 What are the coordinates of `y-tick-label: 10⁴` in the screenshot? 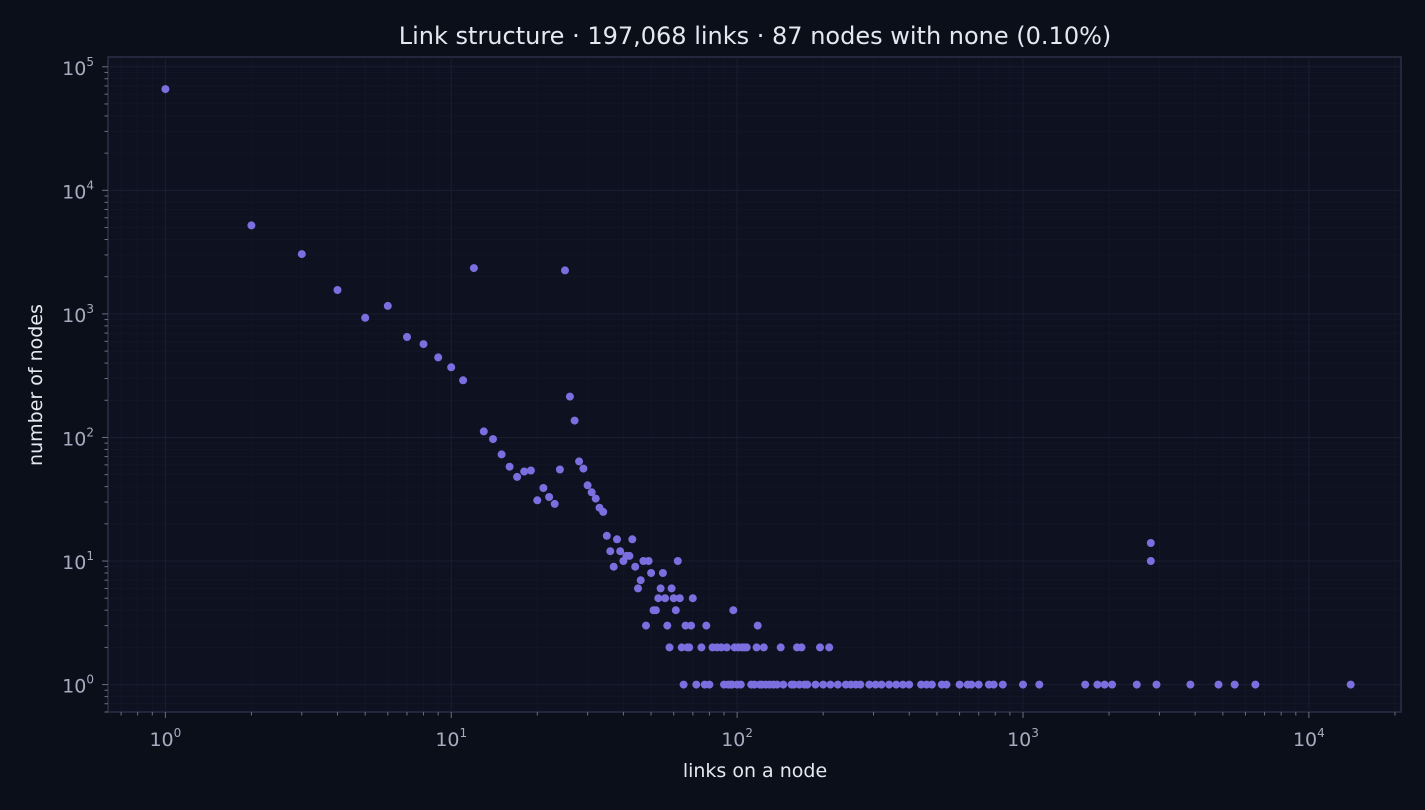 It's located at (78, 190).